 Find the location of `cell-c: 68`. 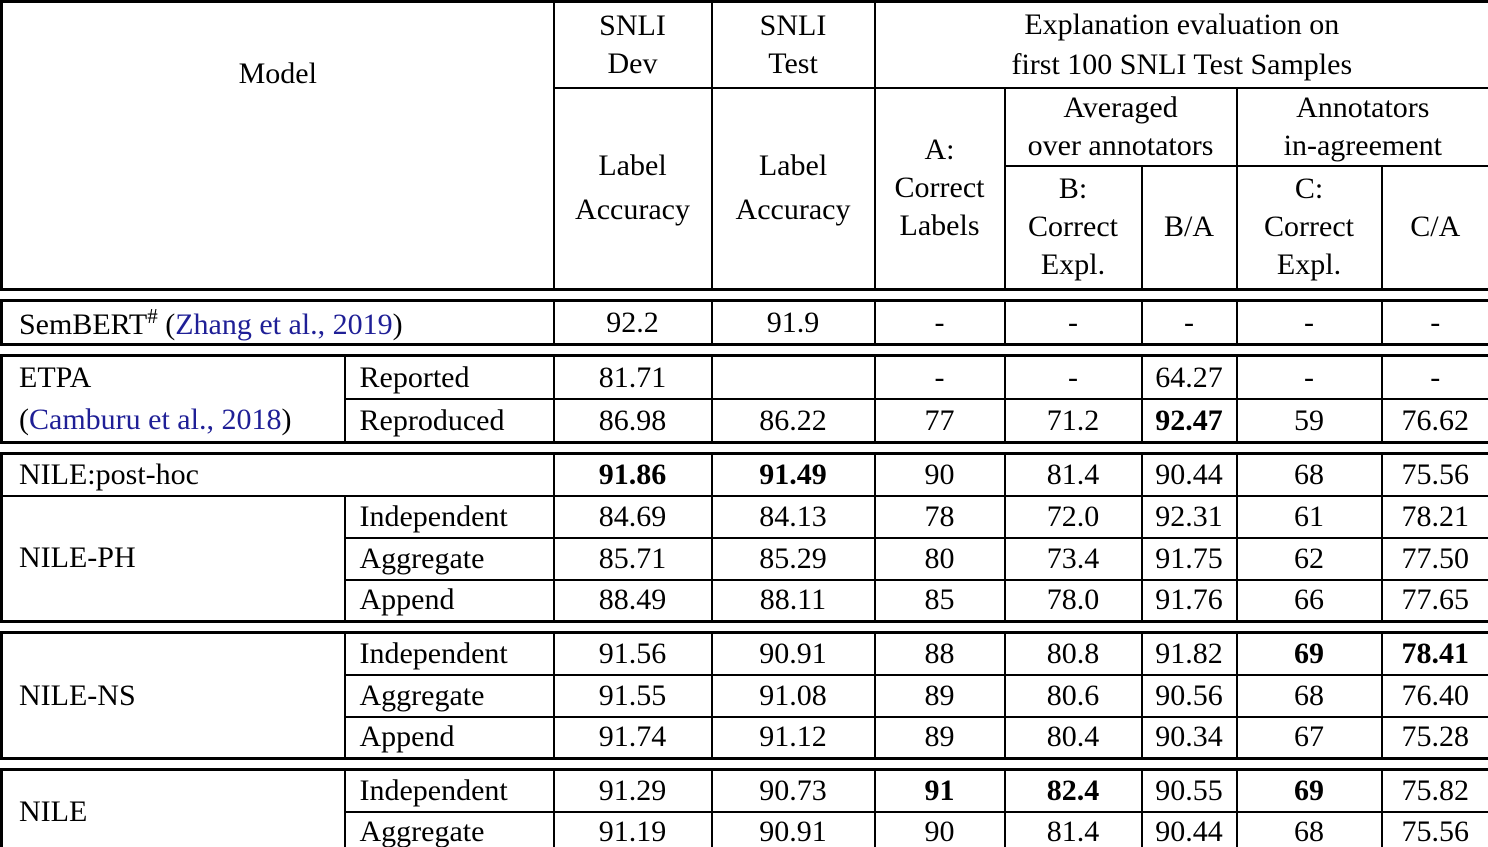

cell-c: 68 is located at coordinates (1309, 695).